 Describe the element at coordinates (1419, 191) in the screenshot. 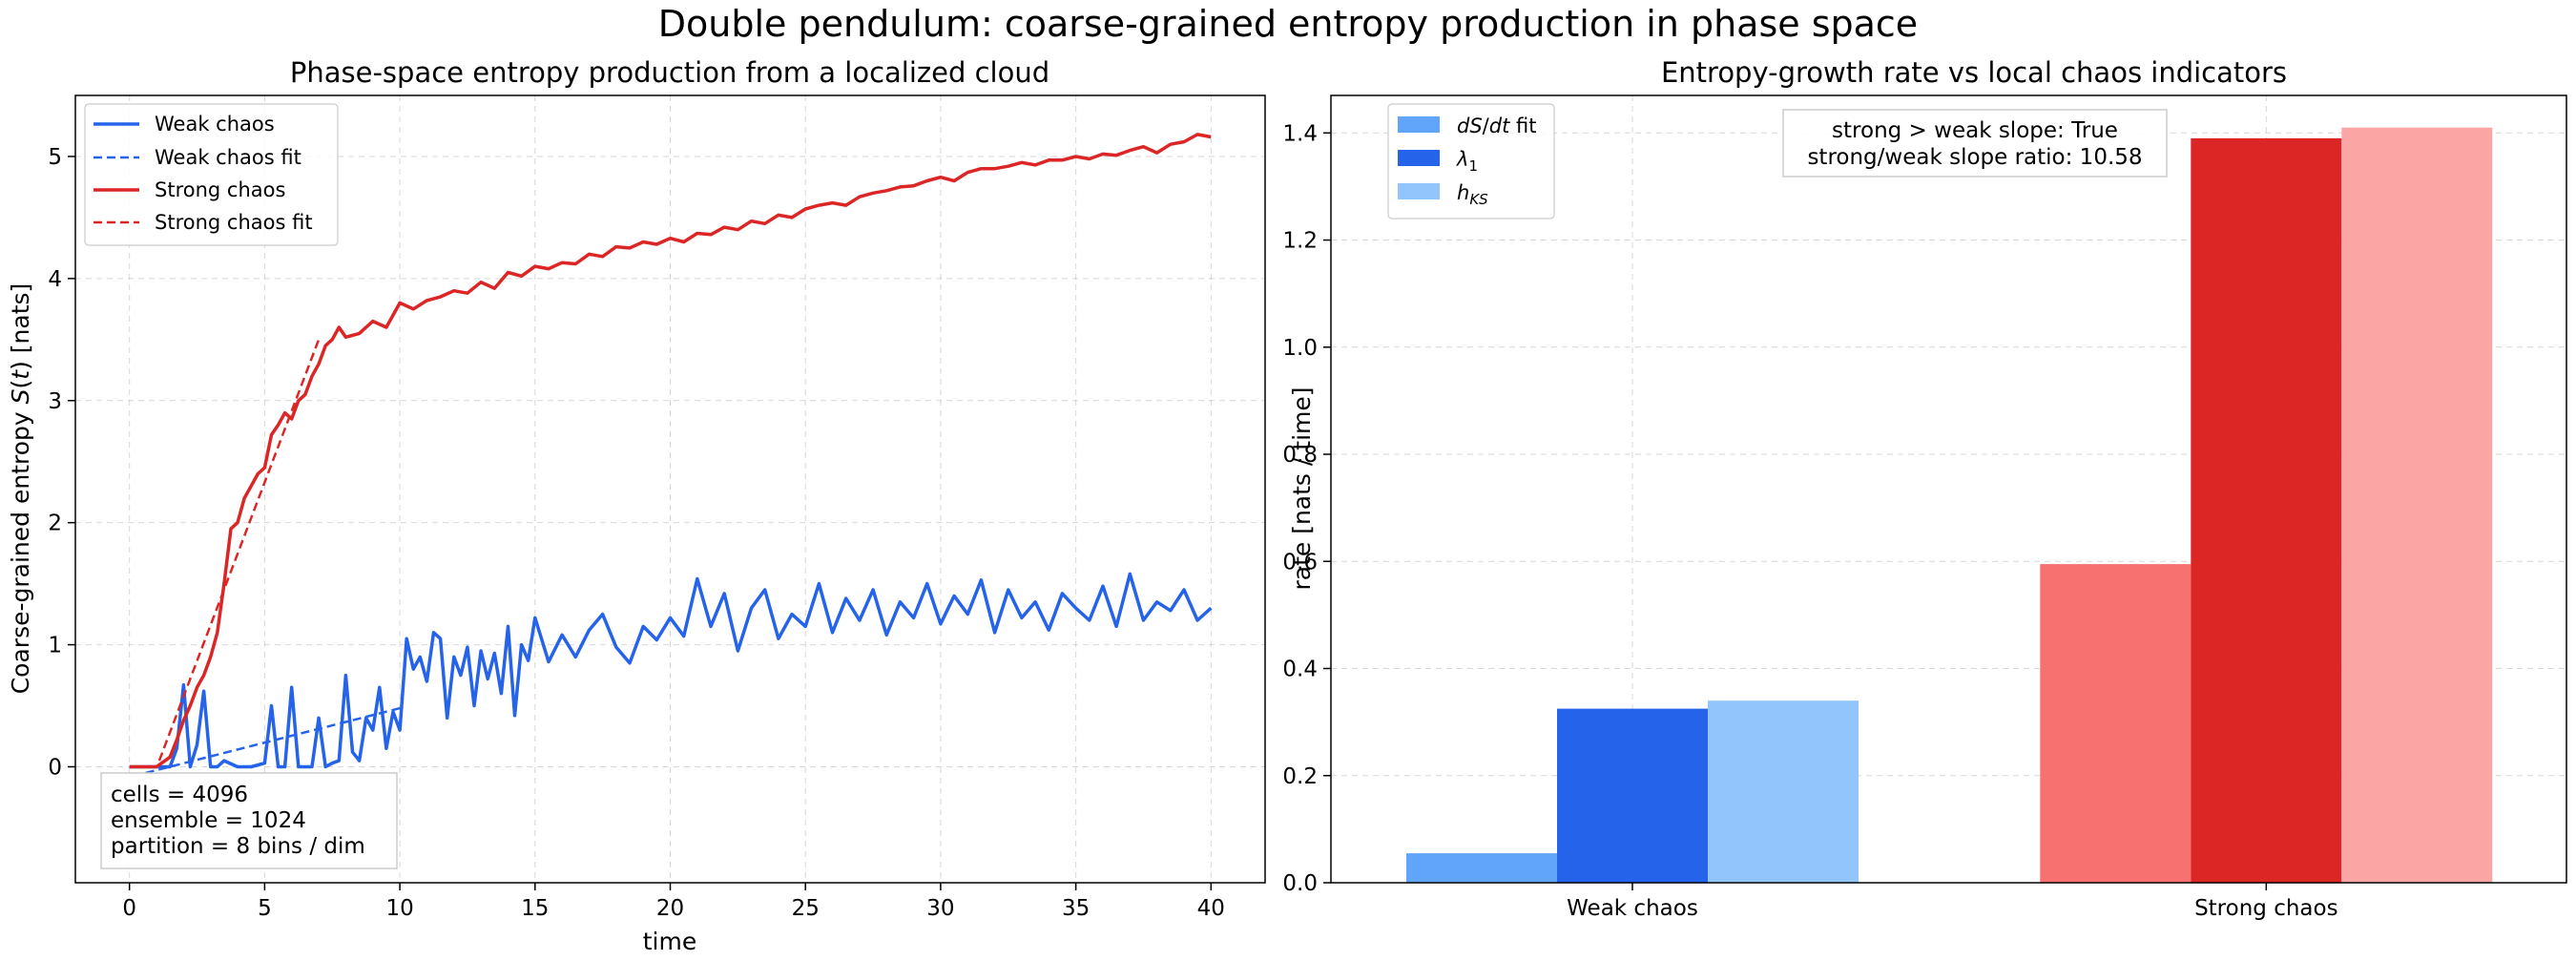

I see `legend-swatch-hks` at that location.